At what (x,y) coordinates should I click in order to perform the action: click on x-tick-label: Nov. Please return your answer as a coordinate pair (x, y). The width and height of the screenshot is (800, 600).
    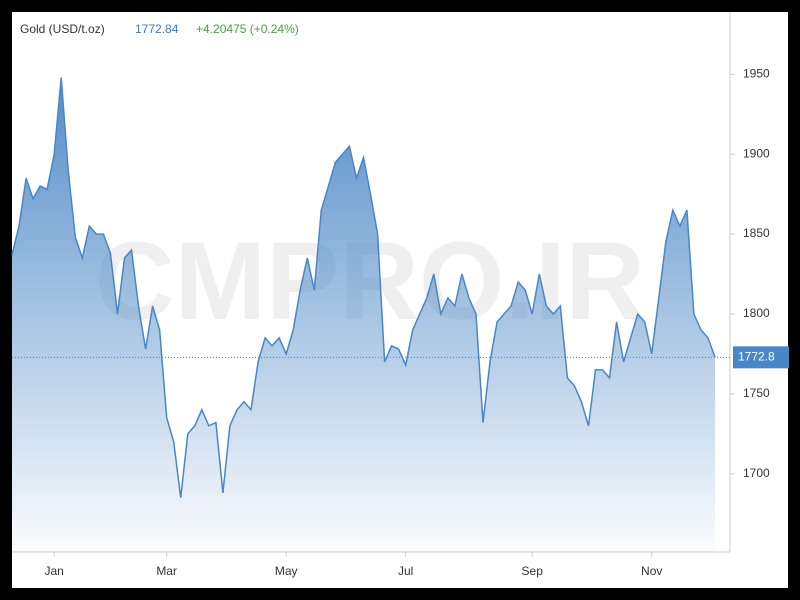
    Looking at the image, I should click on (651, 571).